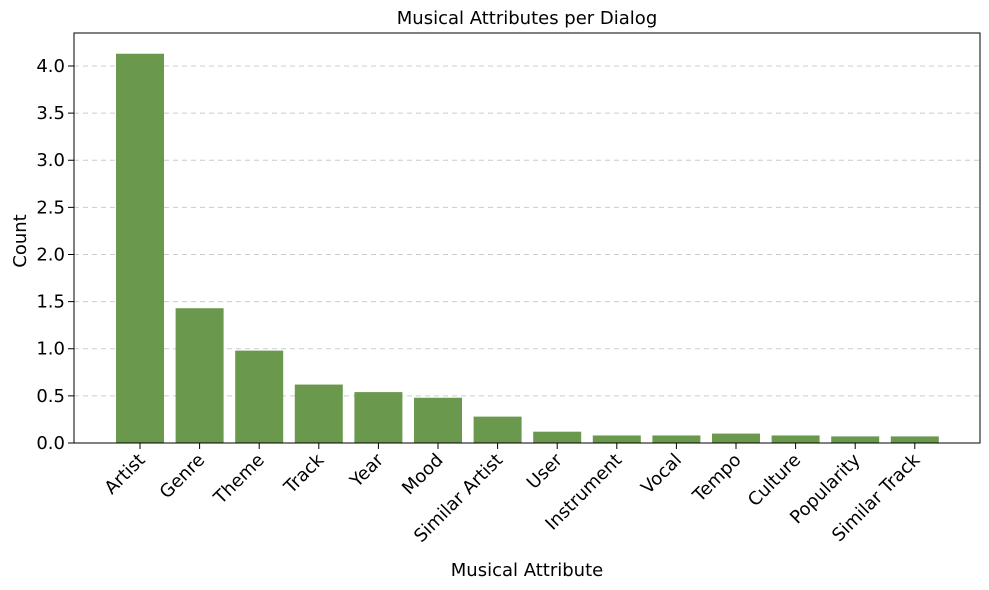 This screenshot has width=989, height=590. I want to click on bar-artist, so click(140, 248).